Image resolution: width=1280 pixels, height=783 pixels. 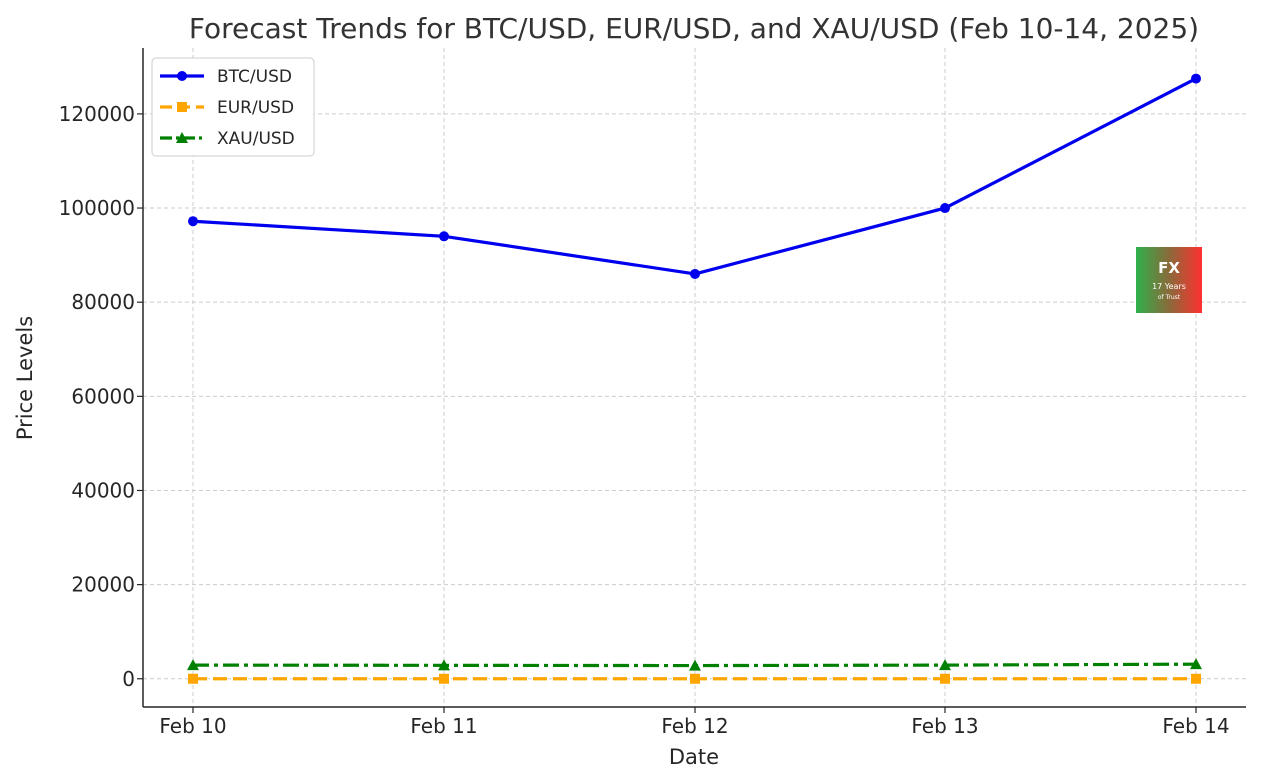 I want to click on y-tick-label: 20000, so click(x=103, y=585).